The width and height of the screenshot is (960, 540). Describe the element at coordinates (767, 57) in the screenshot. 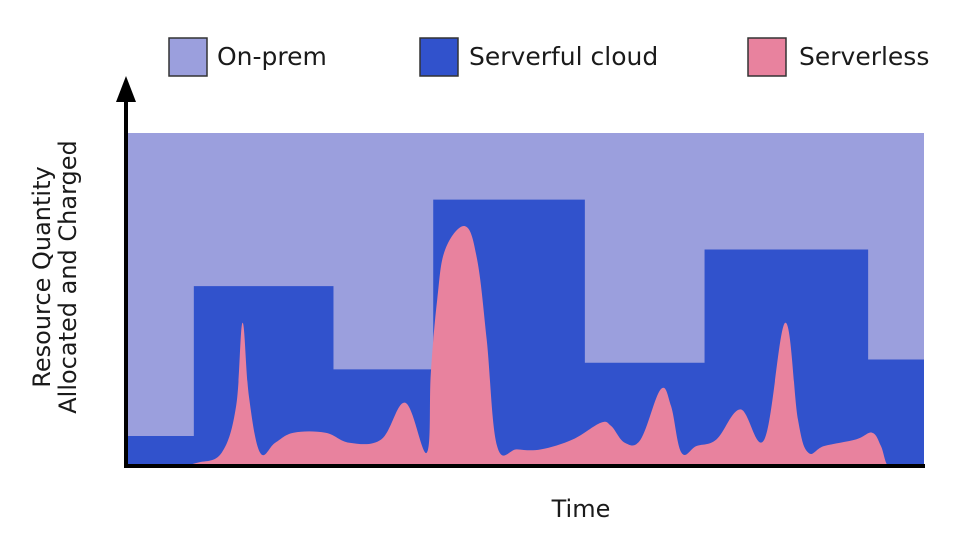

I see `legend-swatch-serverless` at that location.